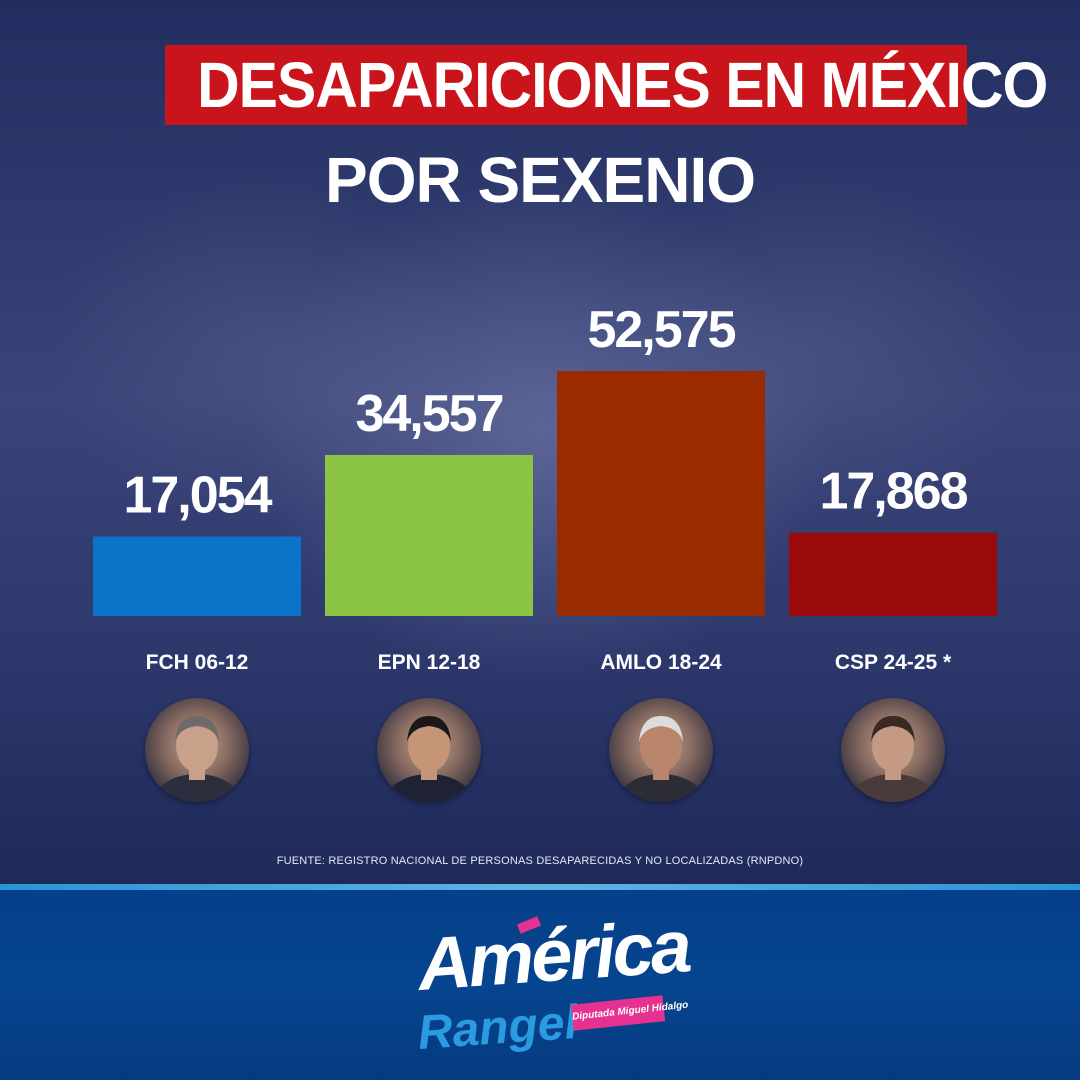 Image resolution: width=1080 pixels, height=1080 pixels. Describe the element at coordinates (498, 1027) in the screenshot. I see `logo-line2: Rangel` at that location.